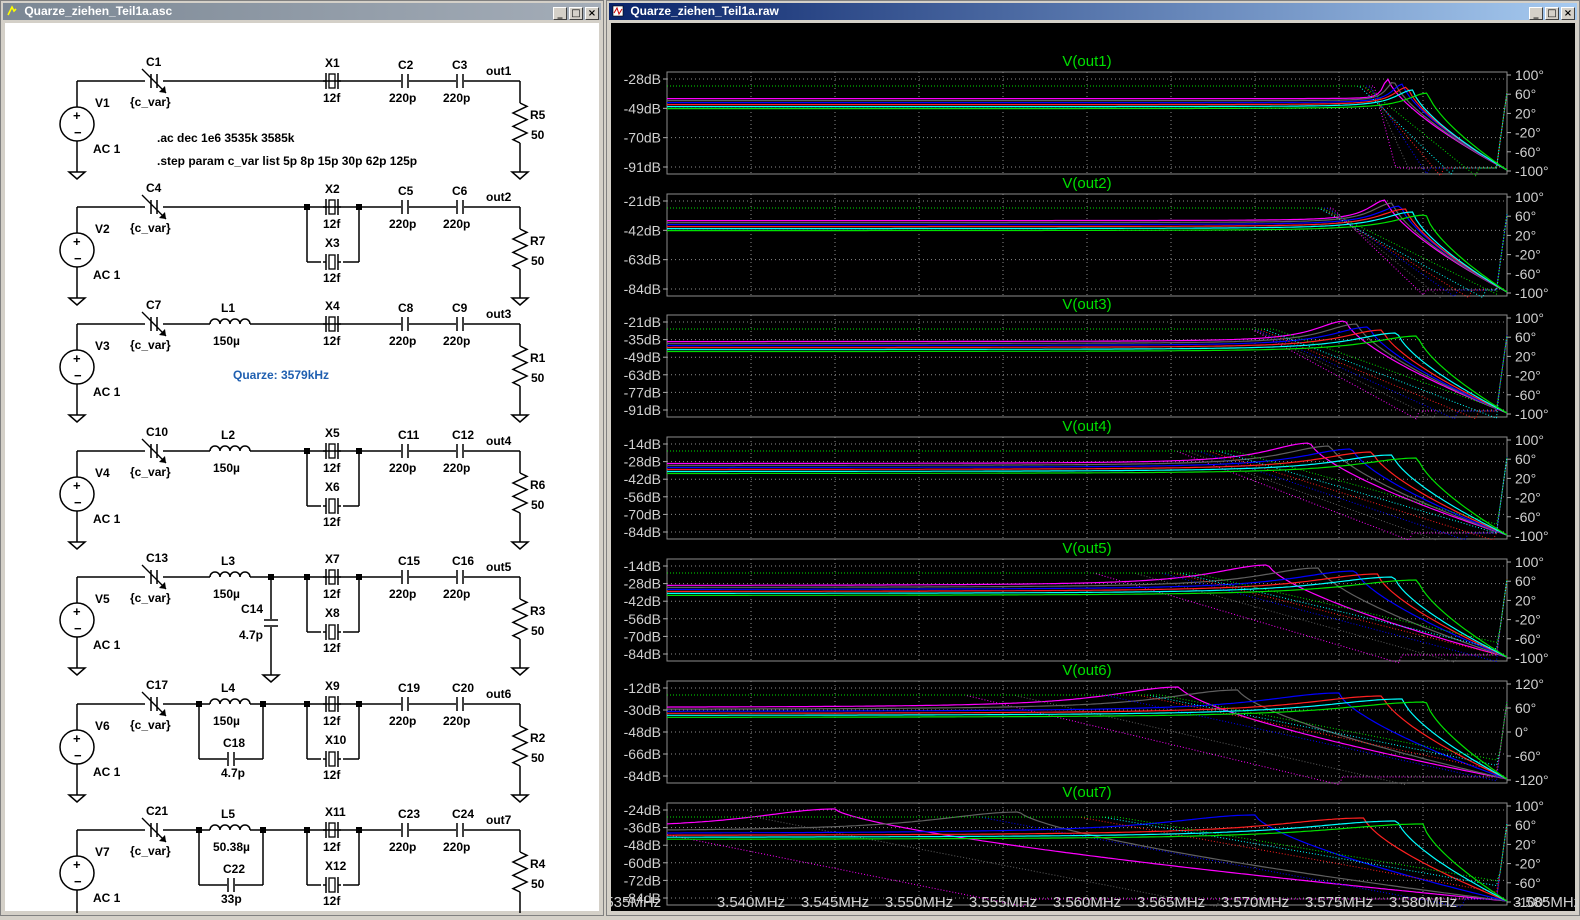 The image size is (1580, 920). Describe the element at coordinates (642, 138) in the screenshot. I see `y-tick-label: -70dB` at that location.